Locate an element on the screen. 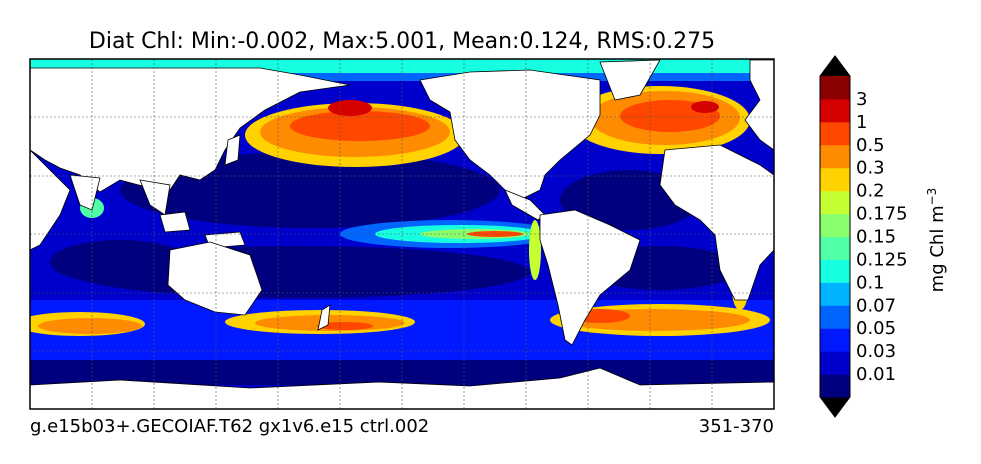  south-america is located at coordinates (590, 277).